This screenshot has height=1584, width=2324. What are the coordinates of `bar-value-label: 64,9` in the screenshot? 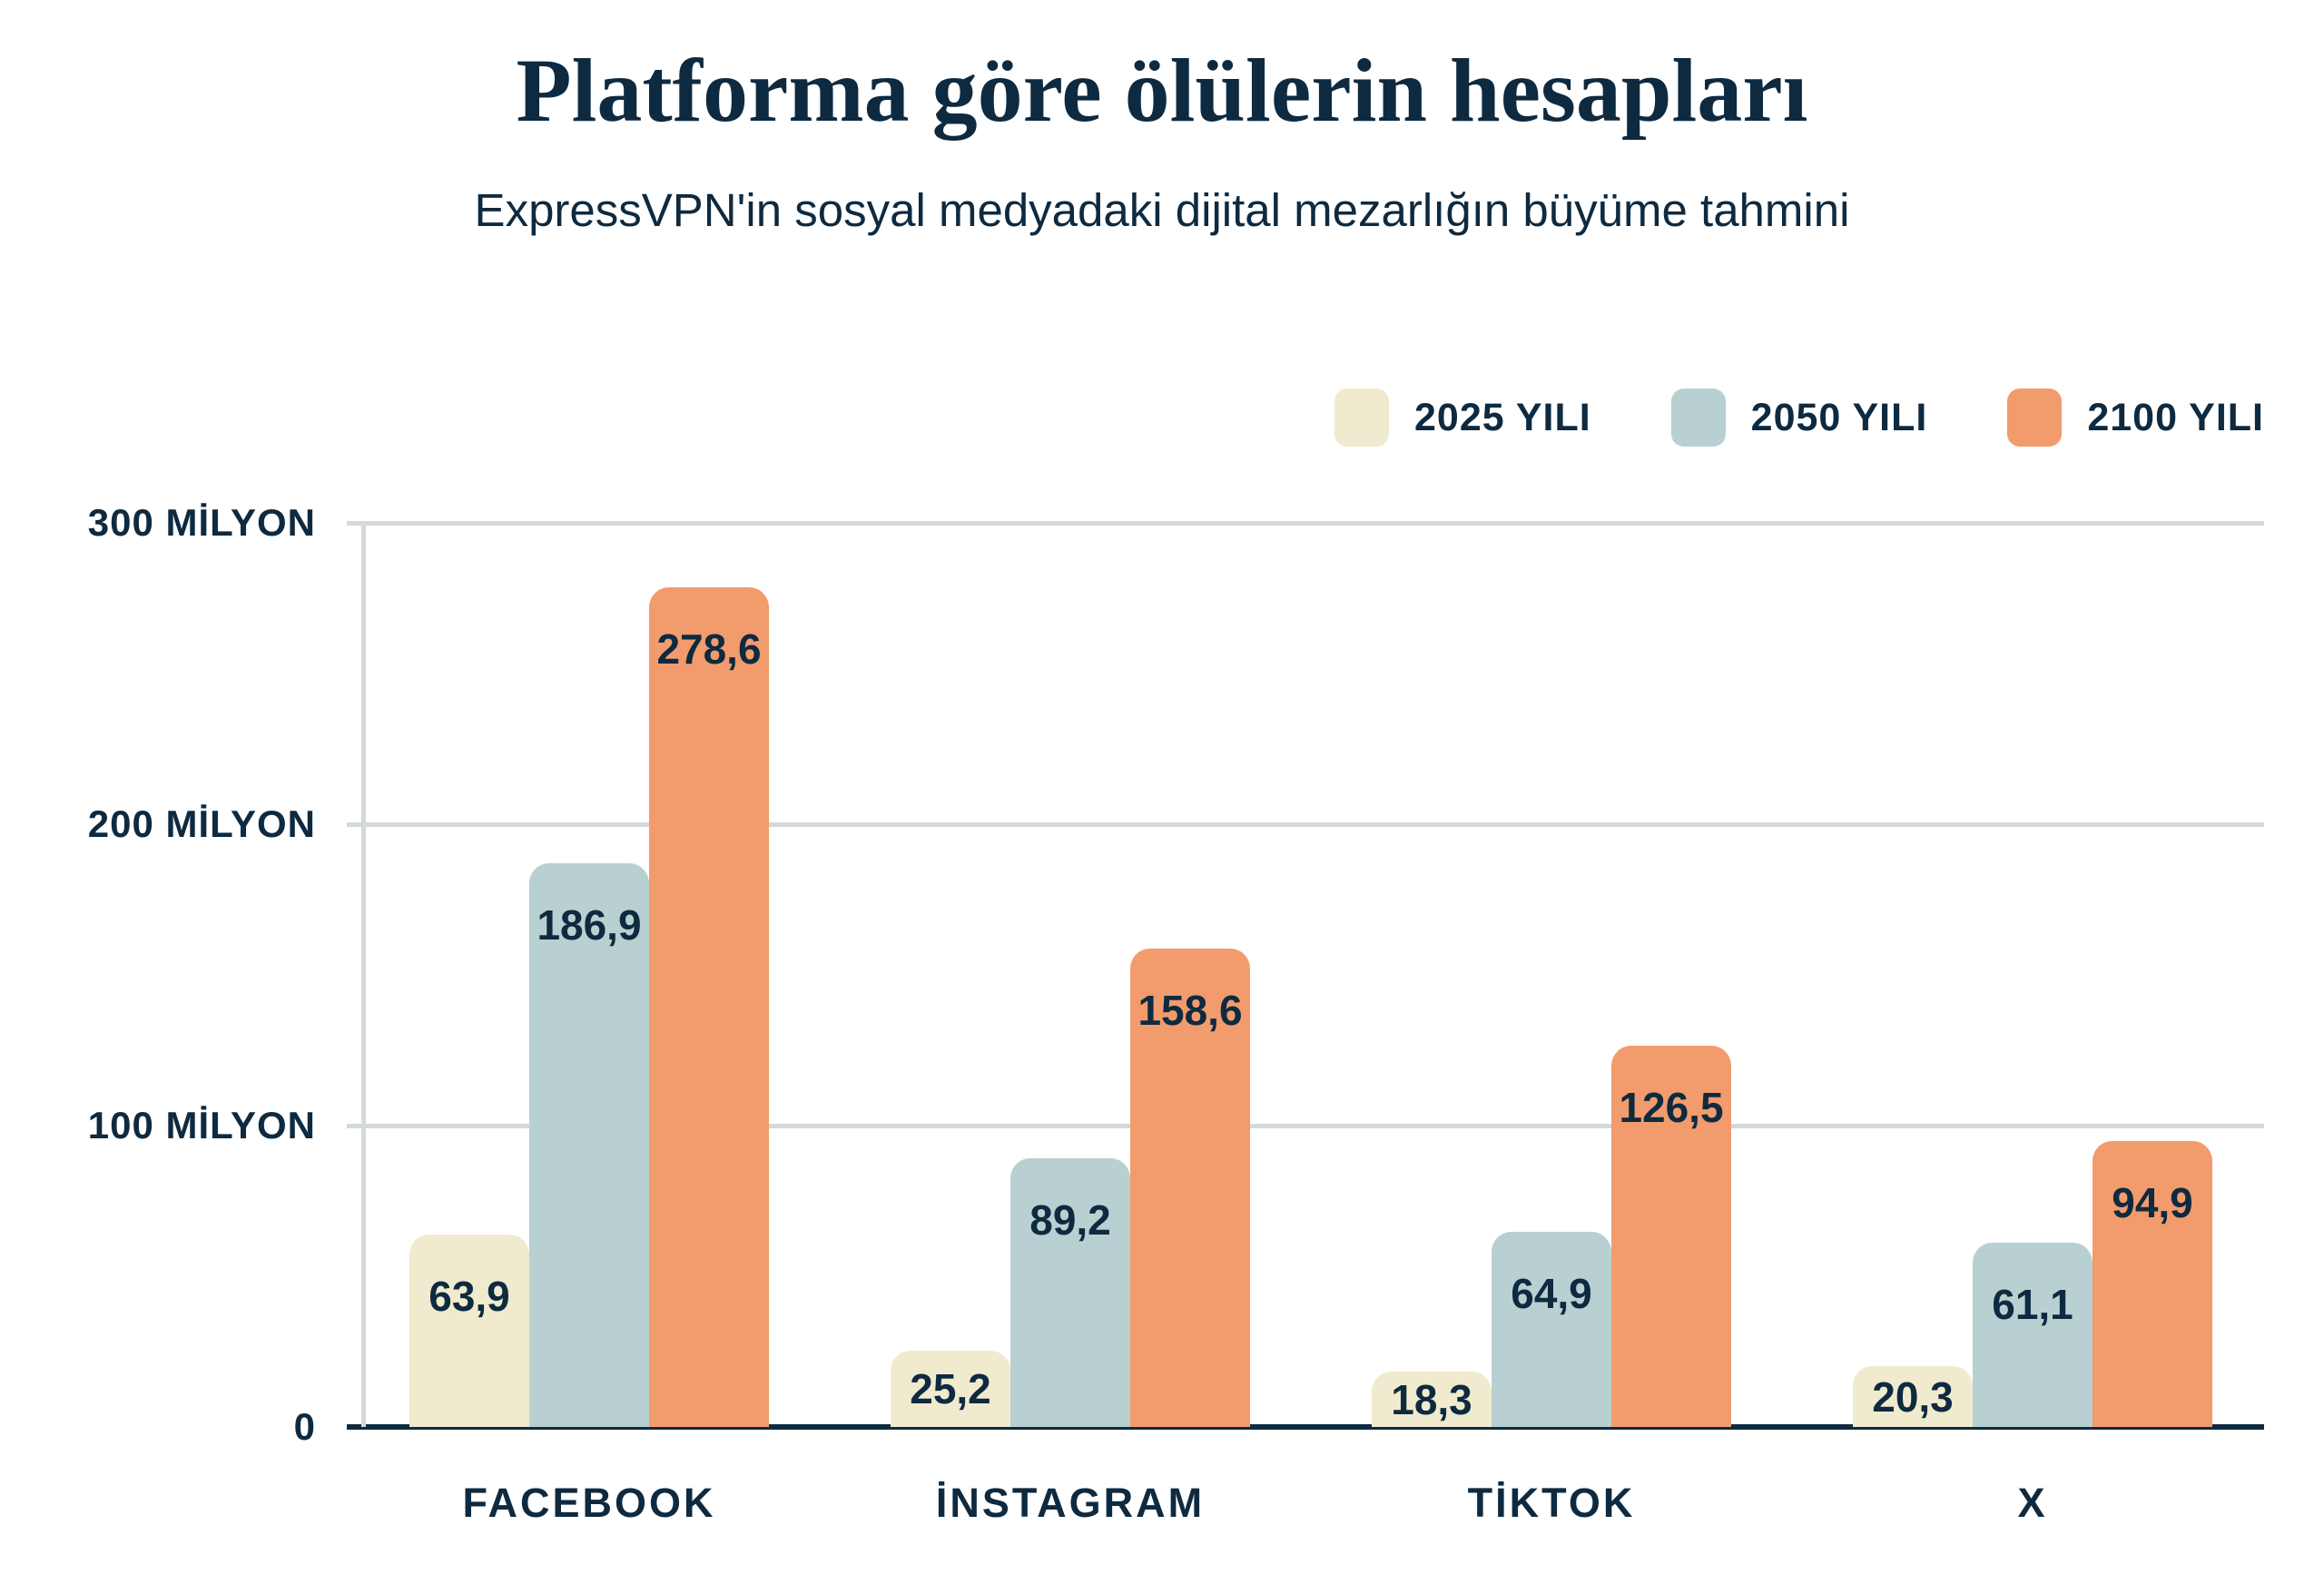 It's located at (1551, 1293).